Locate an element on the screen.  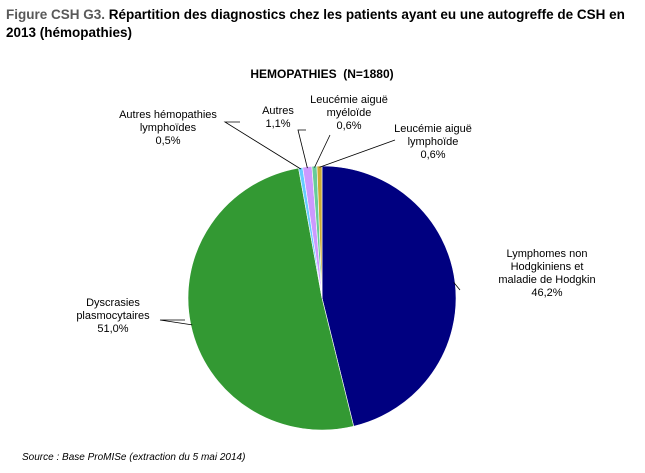
slice-label-line: lymphoïde is located at coordinates (433, 142).